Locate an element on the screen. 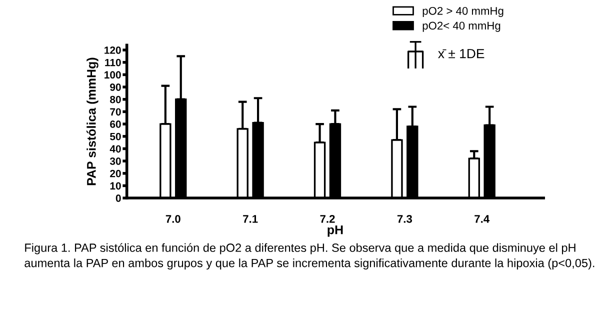 The image size is (604, 322). x-tick-label: 7.0 is located at coordinates (173, 218).